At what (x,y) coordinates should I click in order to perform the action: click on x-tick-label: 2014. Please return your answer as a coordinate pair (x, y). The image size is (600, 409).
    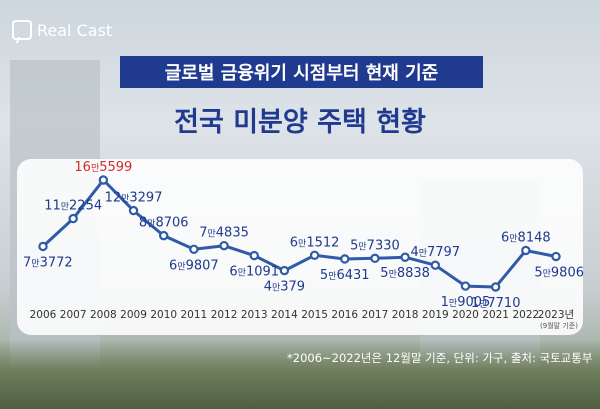
    Looking at the image, I should click on (284, 315).